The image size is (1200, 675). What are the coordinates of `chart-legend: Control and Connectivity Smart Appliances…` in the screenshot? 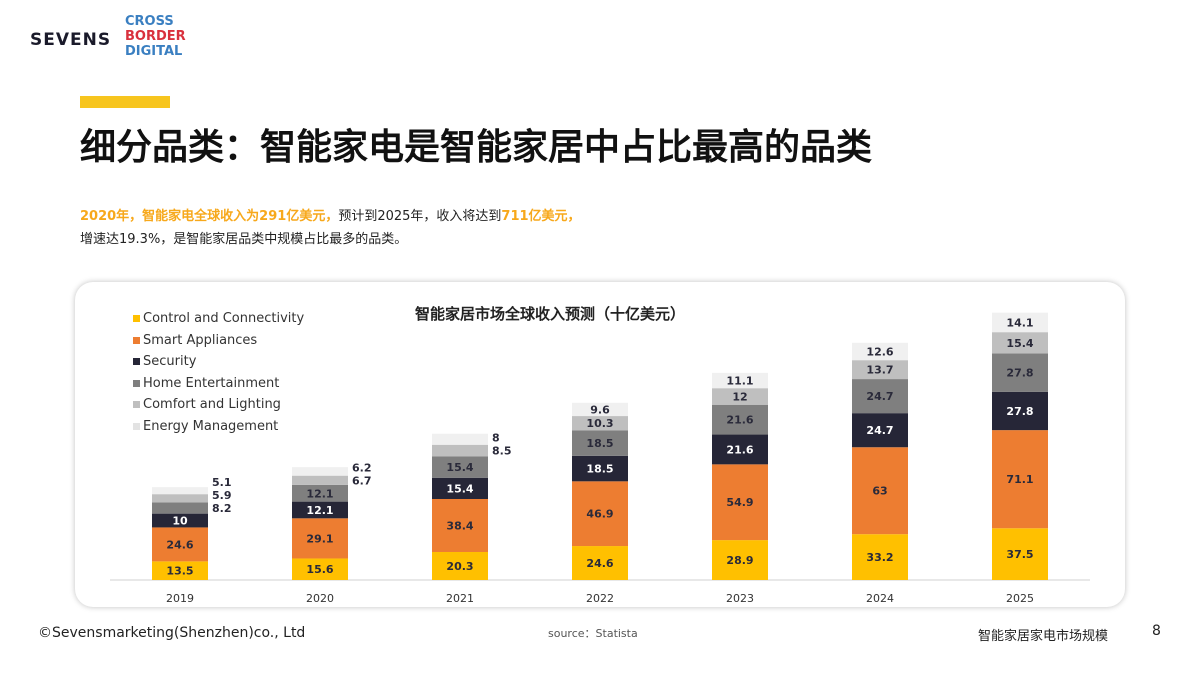 It's located at (218, 372).